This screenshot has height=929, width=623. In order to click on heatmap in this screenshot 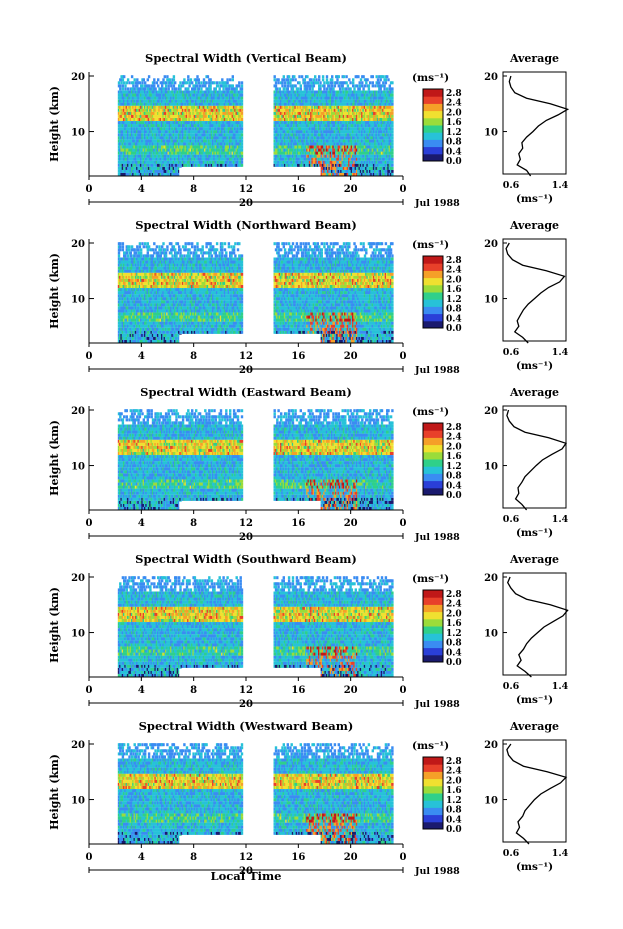, I will do `click(256, 125)`.